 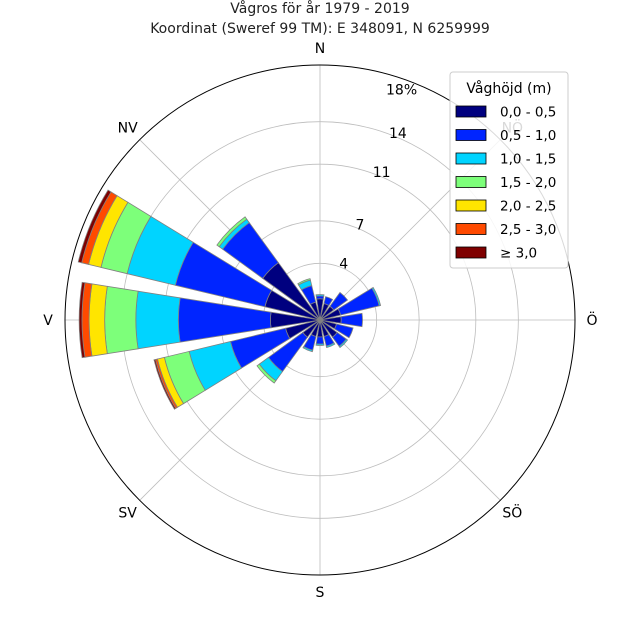 What do you see at coordinates (128, 129) in the screenshot?
I see `compass-label-7: NV` at bounding box center [128, 129].